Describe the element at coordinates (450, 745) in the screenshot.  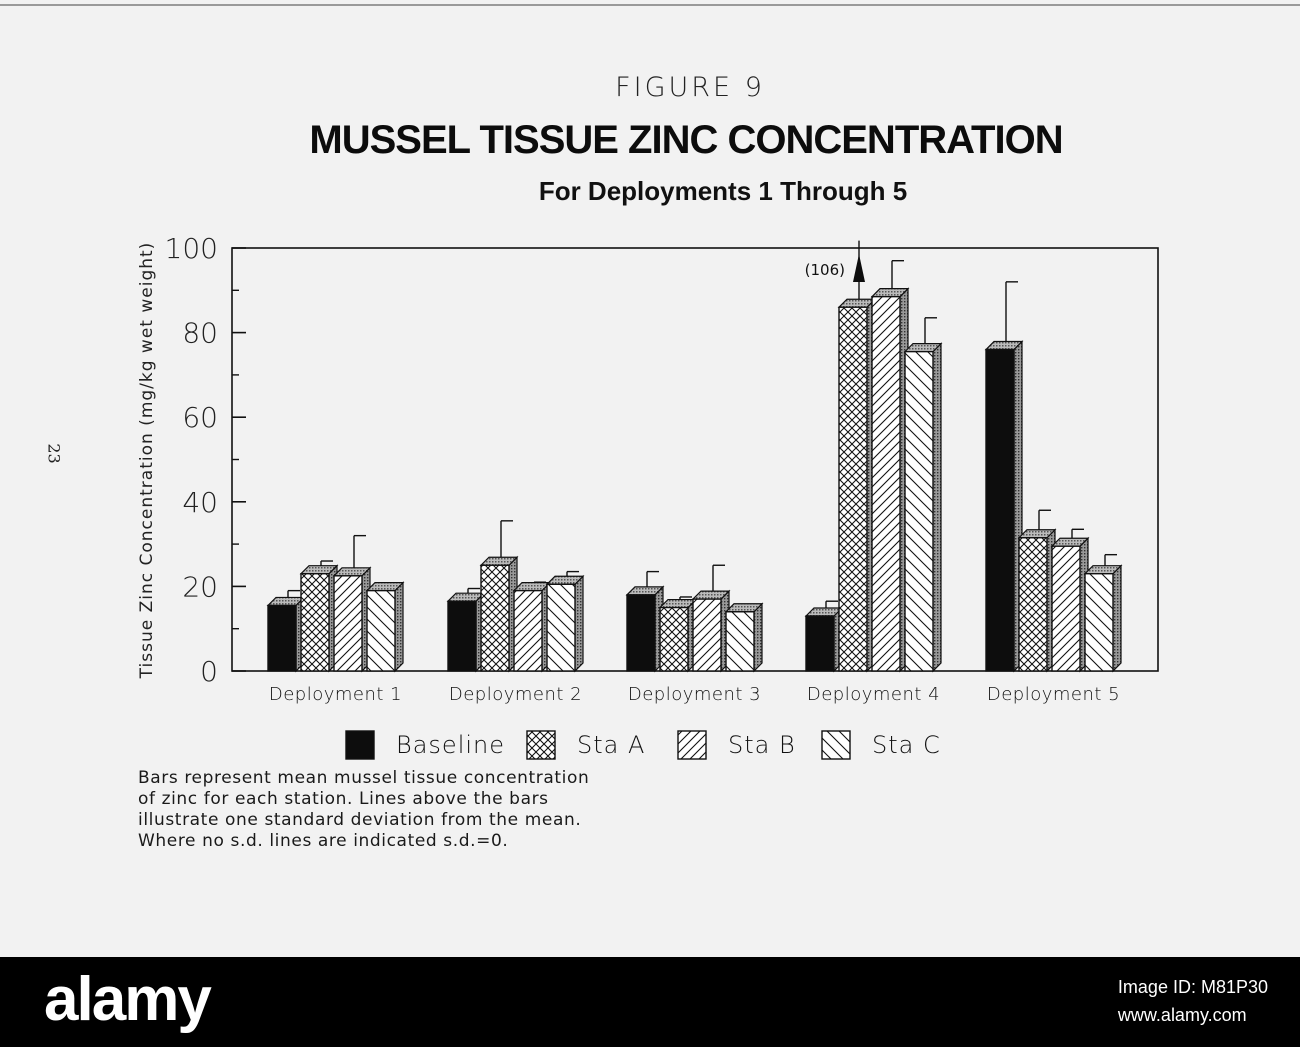
I see `legend-label: Baseline` at that location.